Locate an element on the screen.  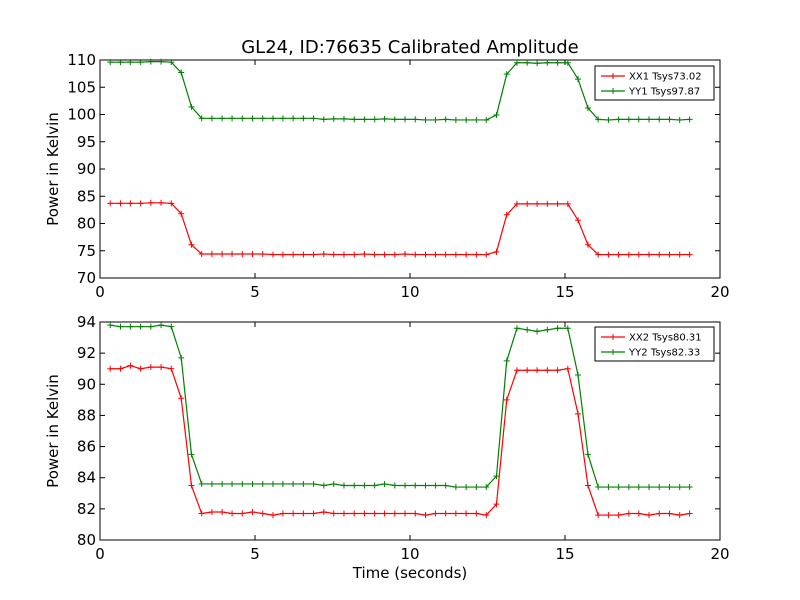
y-tick-label: 92 is located at coordinates (86, 353).